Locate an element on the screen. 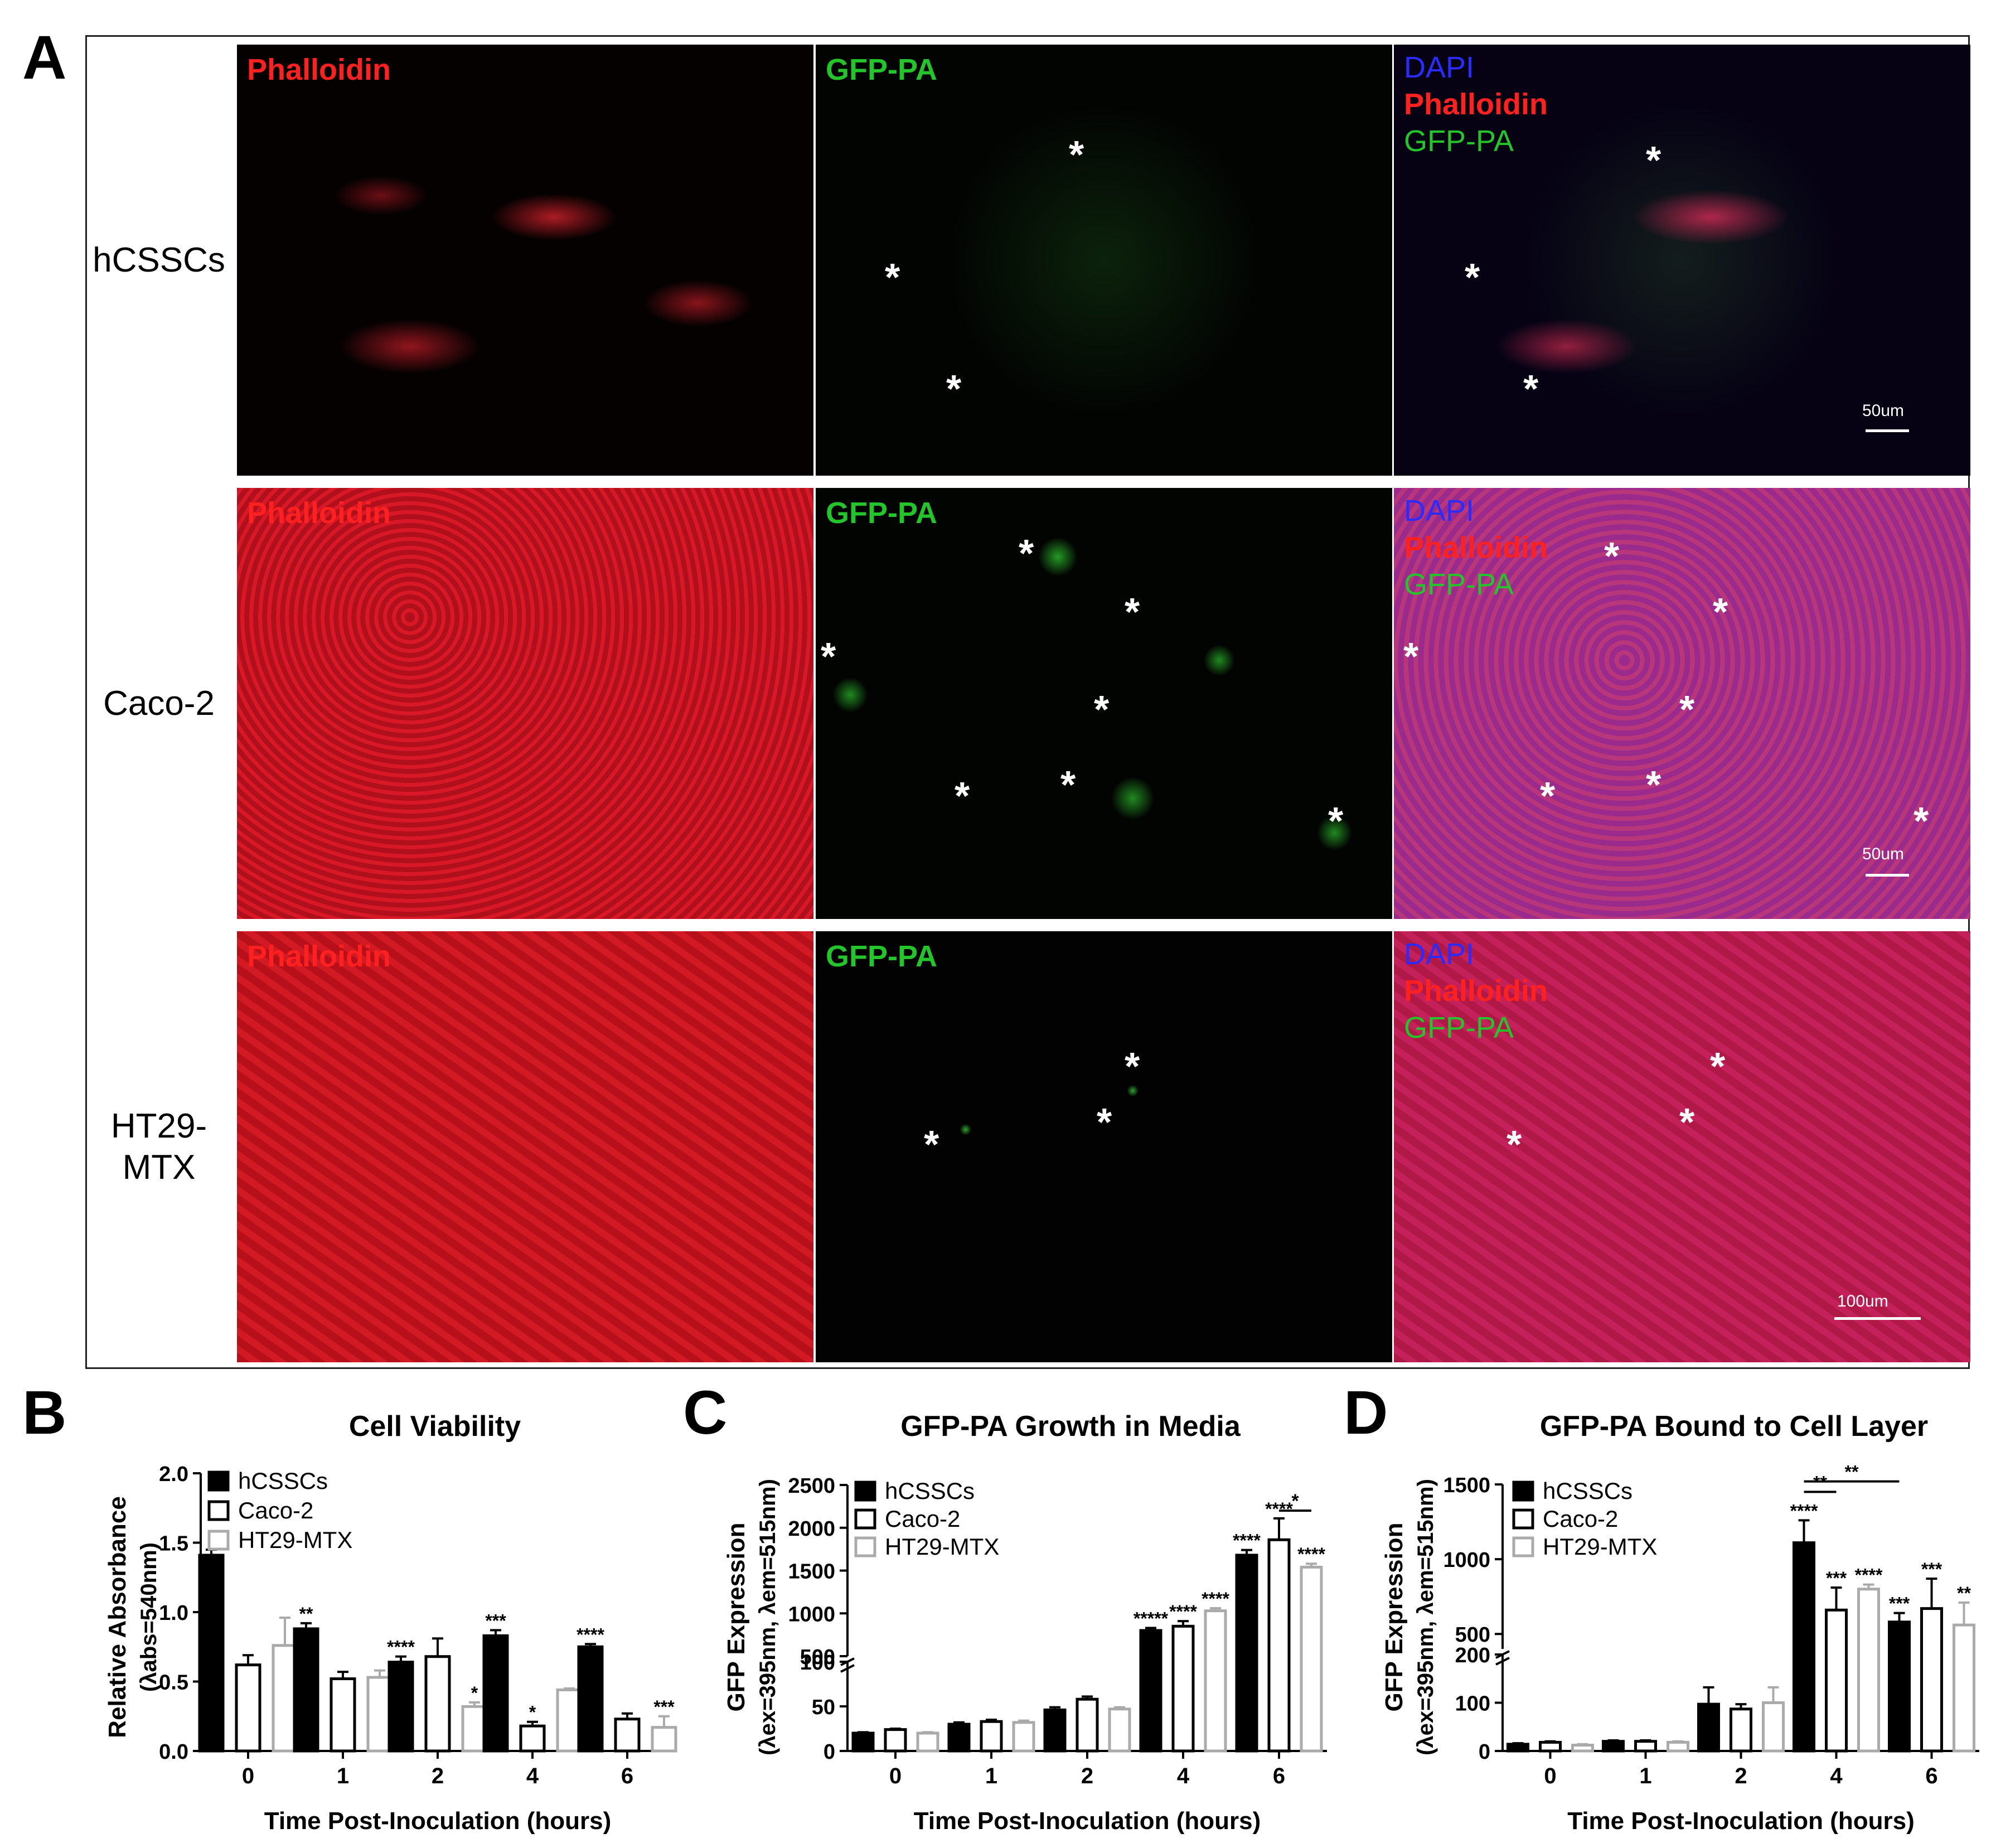 This screenshot has width=1991, height=1848. y-tick-label: 100 is located at coordinates (1473, 1704).